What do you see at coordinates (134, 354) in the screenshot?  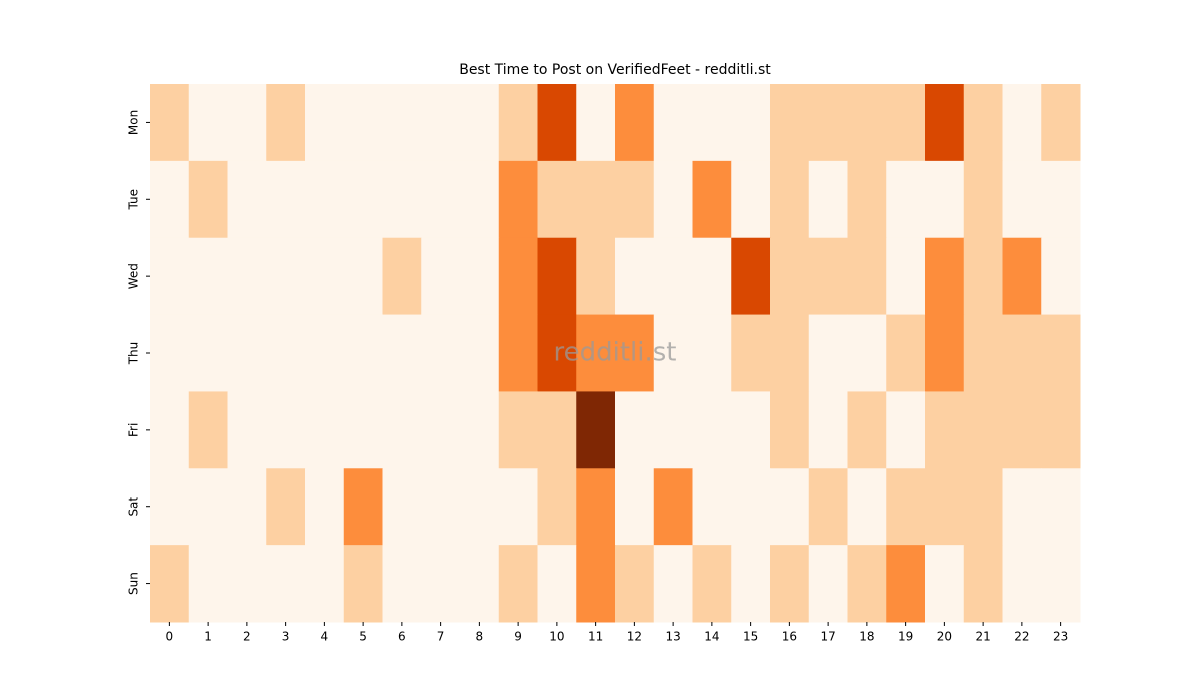 I see `y-tick-label: Thu` at bounding box center [134, 354].